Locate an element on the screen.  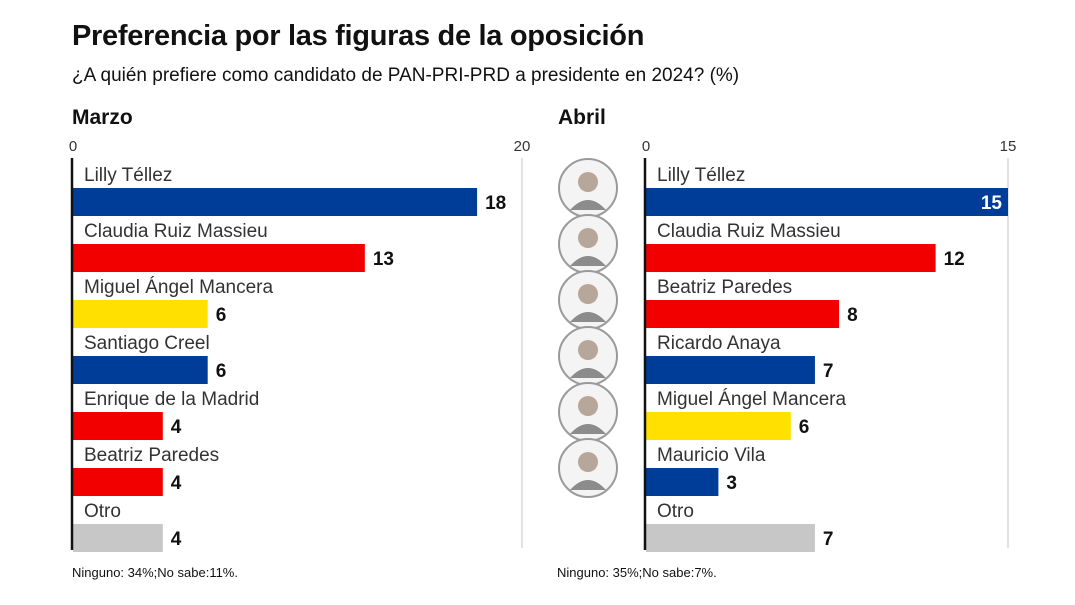
value-label: 15 is located at coordinates (992, 203).